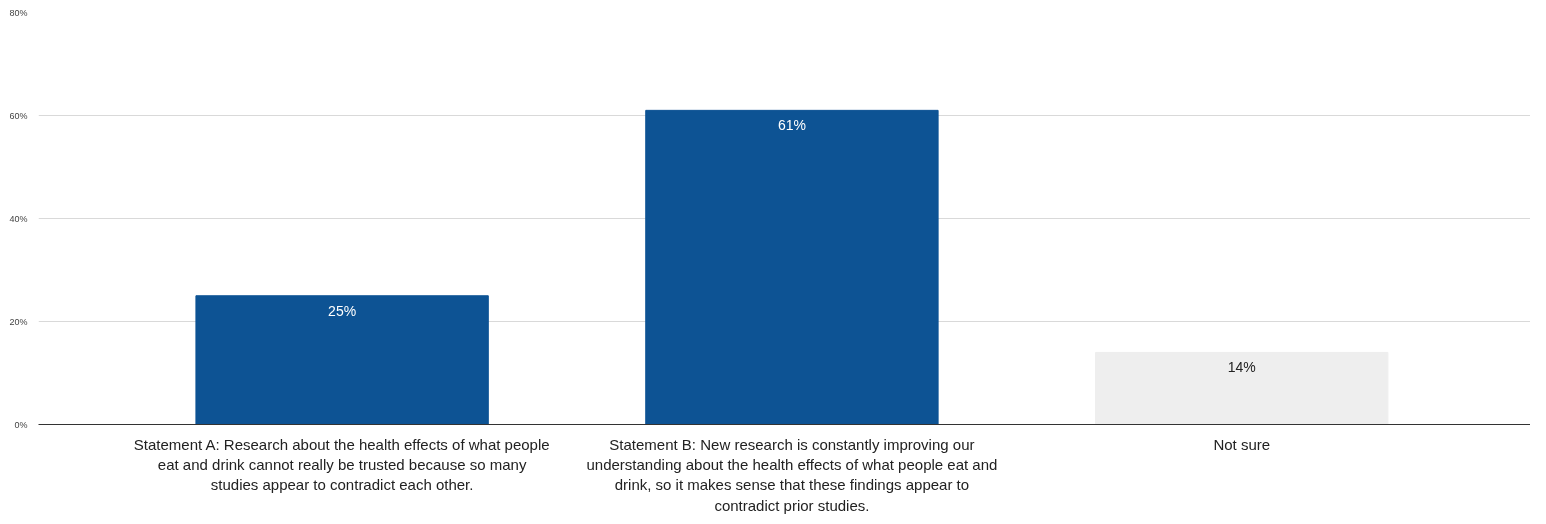 Image resolution: width=1546 pixels, height=524 pixels. I want to click on y-tick-label: 0%, so click(21, 424).